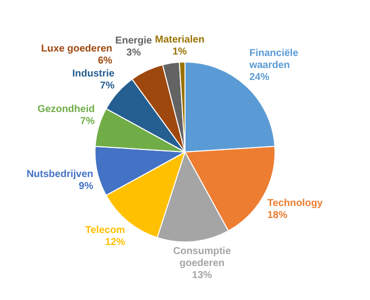  I want to click on slice-label: Luxe goederen, so click(76, 48).